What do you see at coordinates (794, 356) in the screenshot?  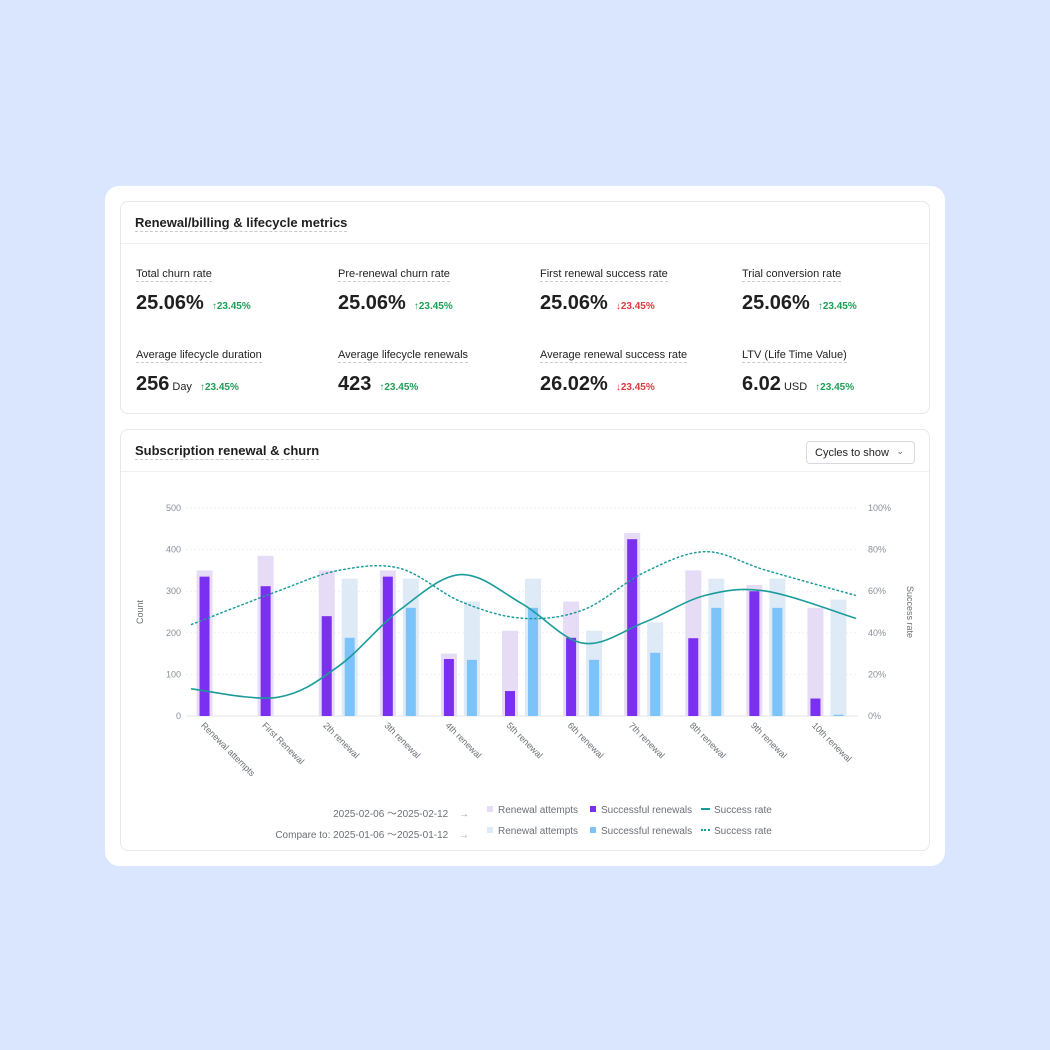 I see `metric-label: LTV (Life Time Value)` at bounding box center [794, 356].